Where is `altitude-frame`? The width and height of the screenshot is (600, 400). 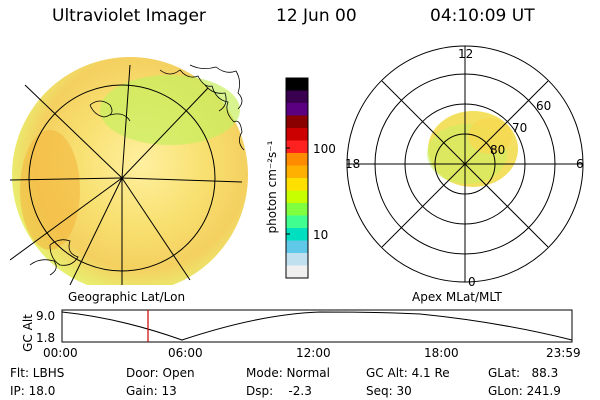 altitude-frame is located at coordinates (317, 326).